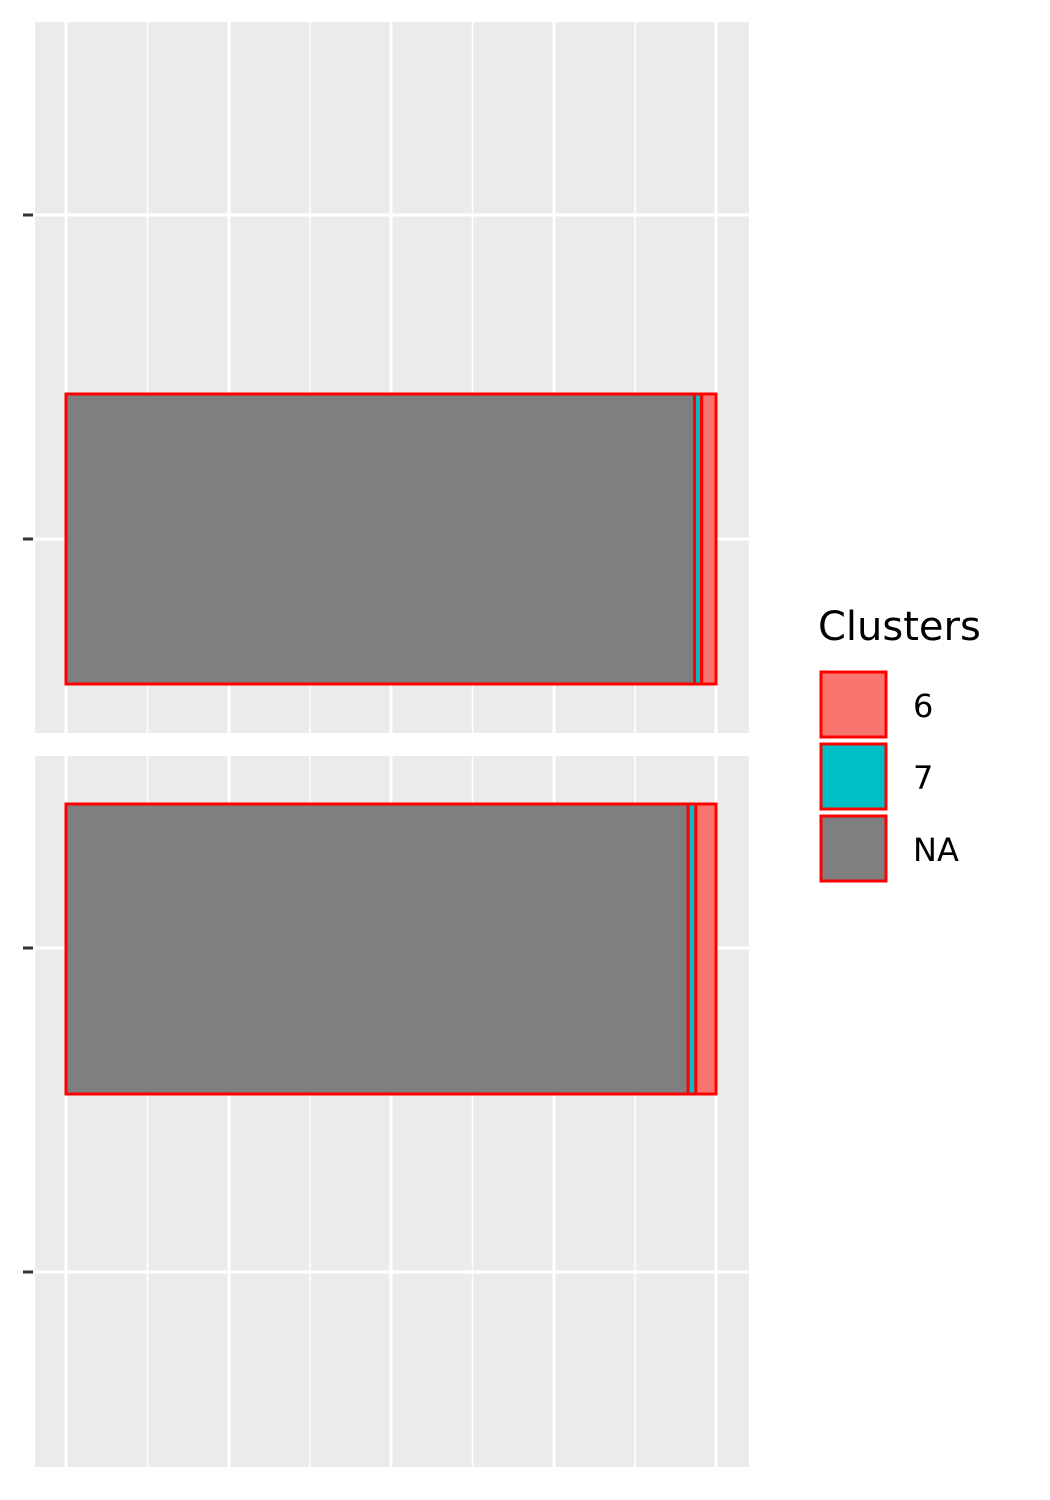  I want to click on legend: Clusters 6 7 NA, so click(899, 743).